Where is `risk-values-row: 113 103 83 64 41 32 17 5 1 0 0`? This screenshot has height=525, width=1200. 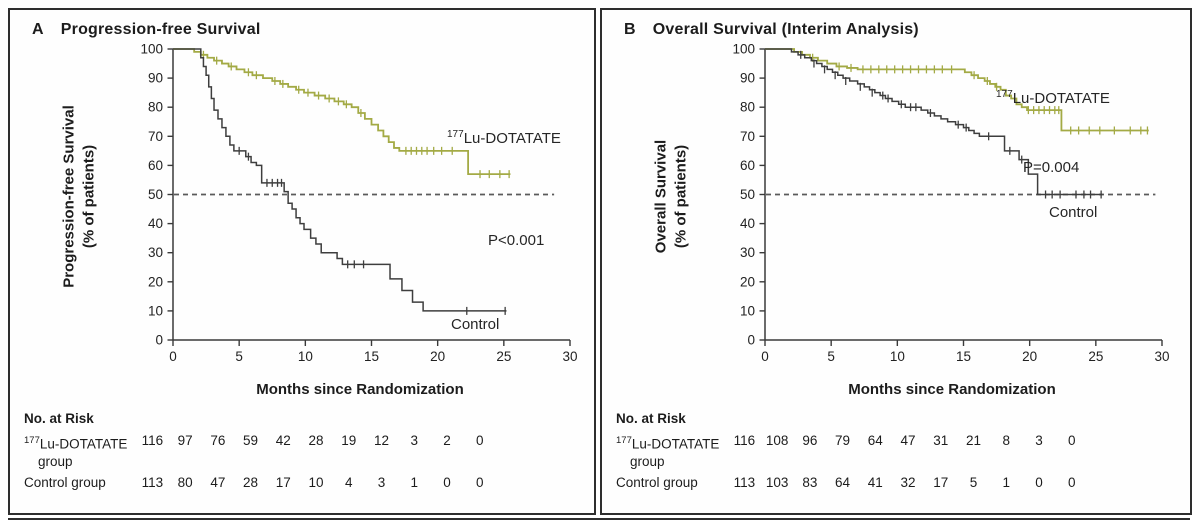 risk-values-row: 113 103 83 64 41 32 17 5 1 0 0 is located at coordinates (908, 482).